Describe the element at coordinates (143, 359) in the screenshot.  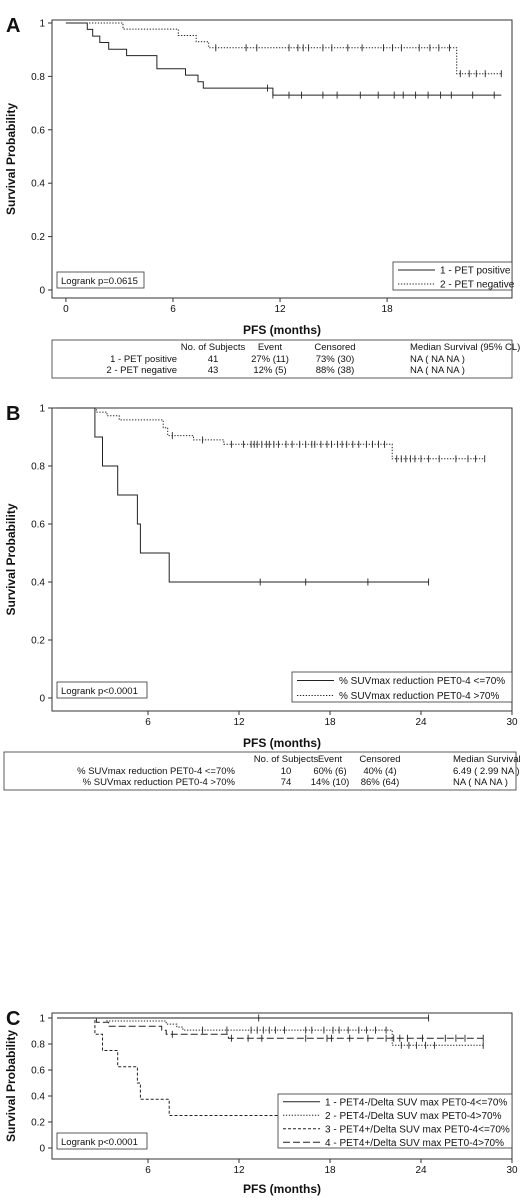
I see `table-cell: 1 - PET positive` at that location.